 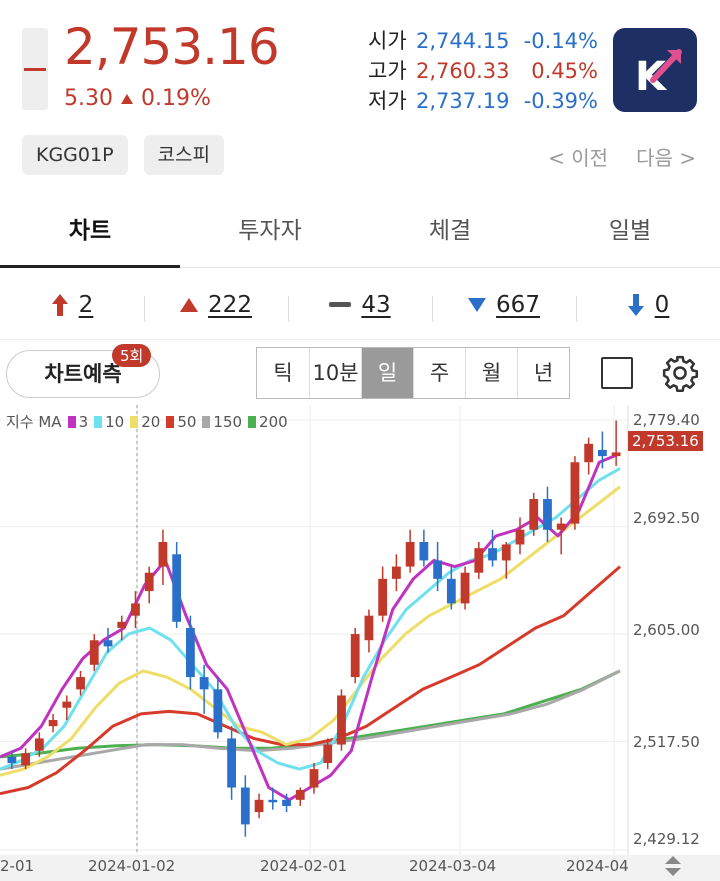 I want to click on limit-down-count: 0, so click(x=662, y=304).